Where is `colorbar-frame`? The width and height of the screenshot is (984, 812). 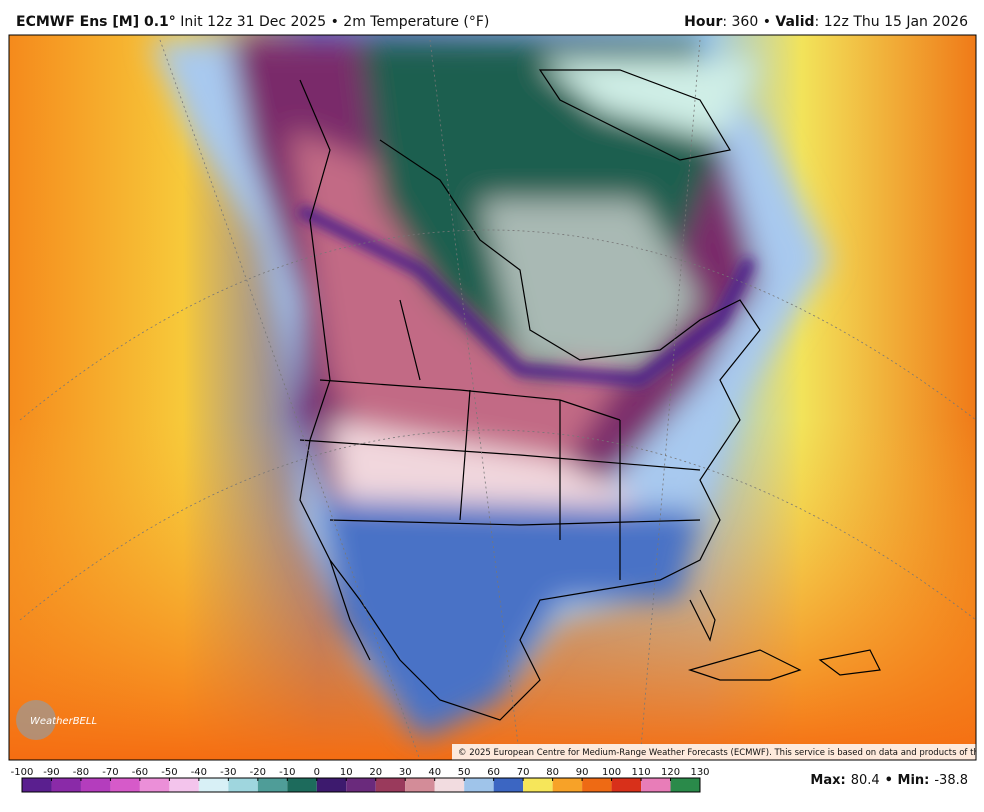 colorbar-frame is located at coordinates (361, 785).